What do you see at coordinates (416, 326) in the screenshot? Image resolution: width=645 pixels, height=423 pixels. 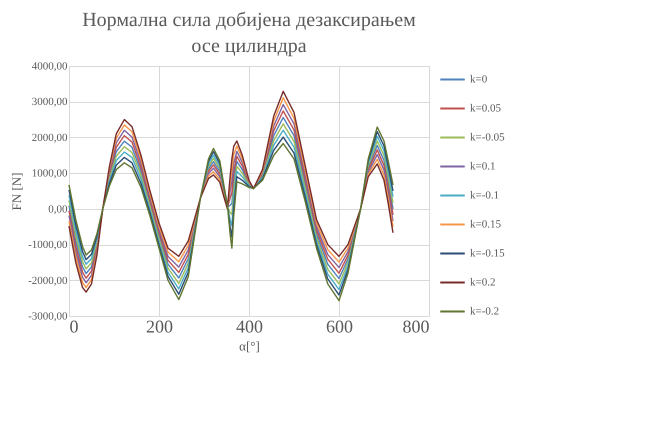 I see `x-tick-label: 800` at bounding box center [416, 326].